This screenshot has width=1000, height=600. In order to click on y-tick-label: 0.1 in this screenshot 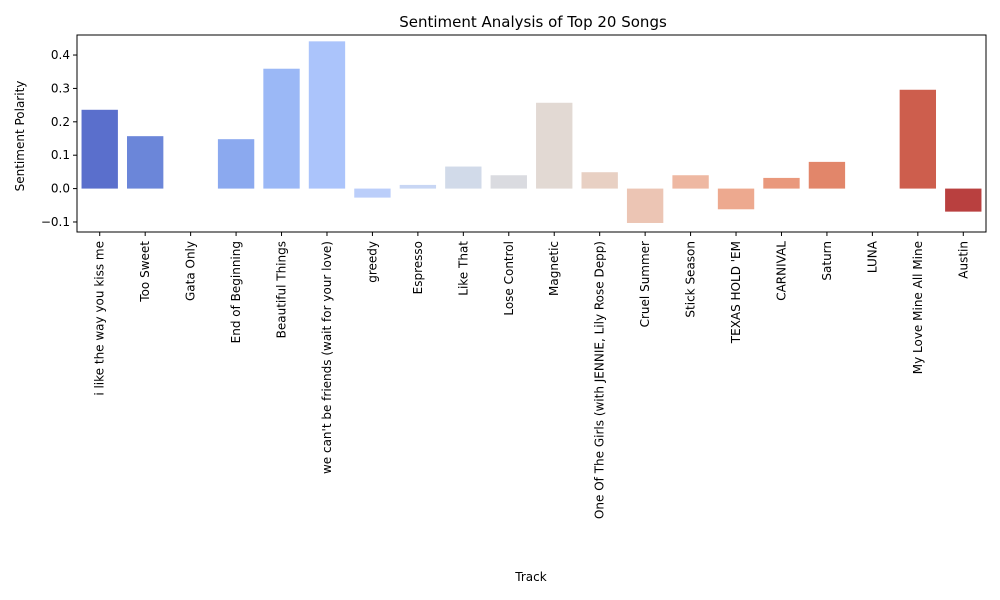, I will do `click(60, 155)`.